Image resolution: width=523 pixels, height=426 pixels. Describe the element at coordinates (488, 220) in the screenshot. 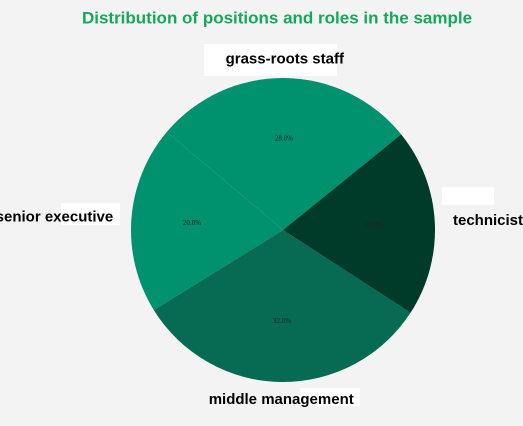

I see `slice-label: technicist` at that location.